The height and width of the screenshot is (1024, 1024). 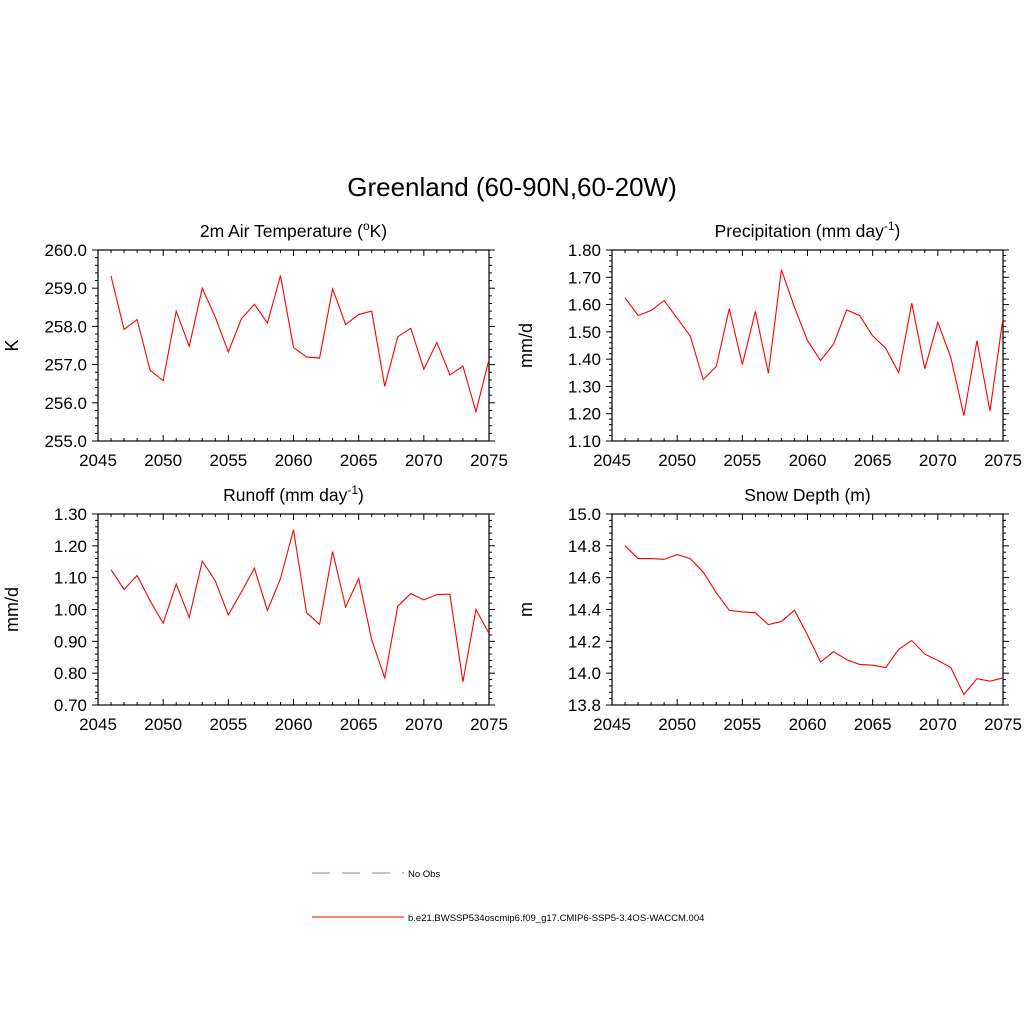 I want to click on y-axis-label: K, so click(x=12, y=345).